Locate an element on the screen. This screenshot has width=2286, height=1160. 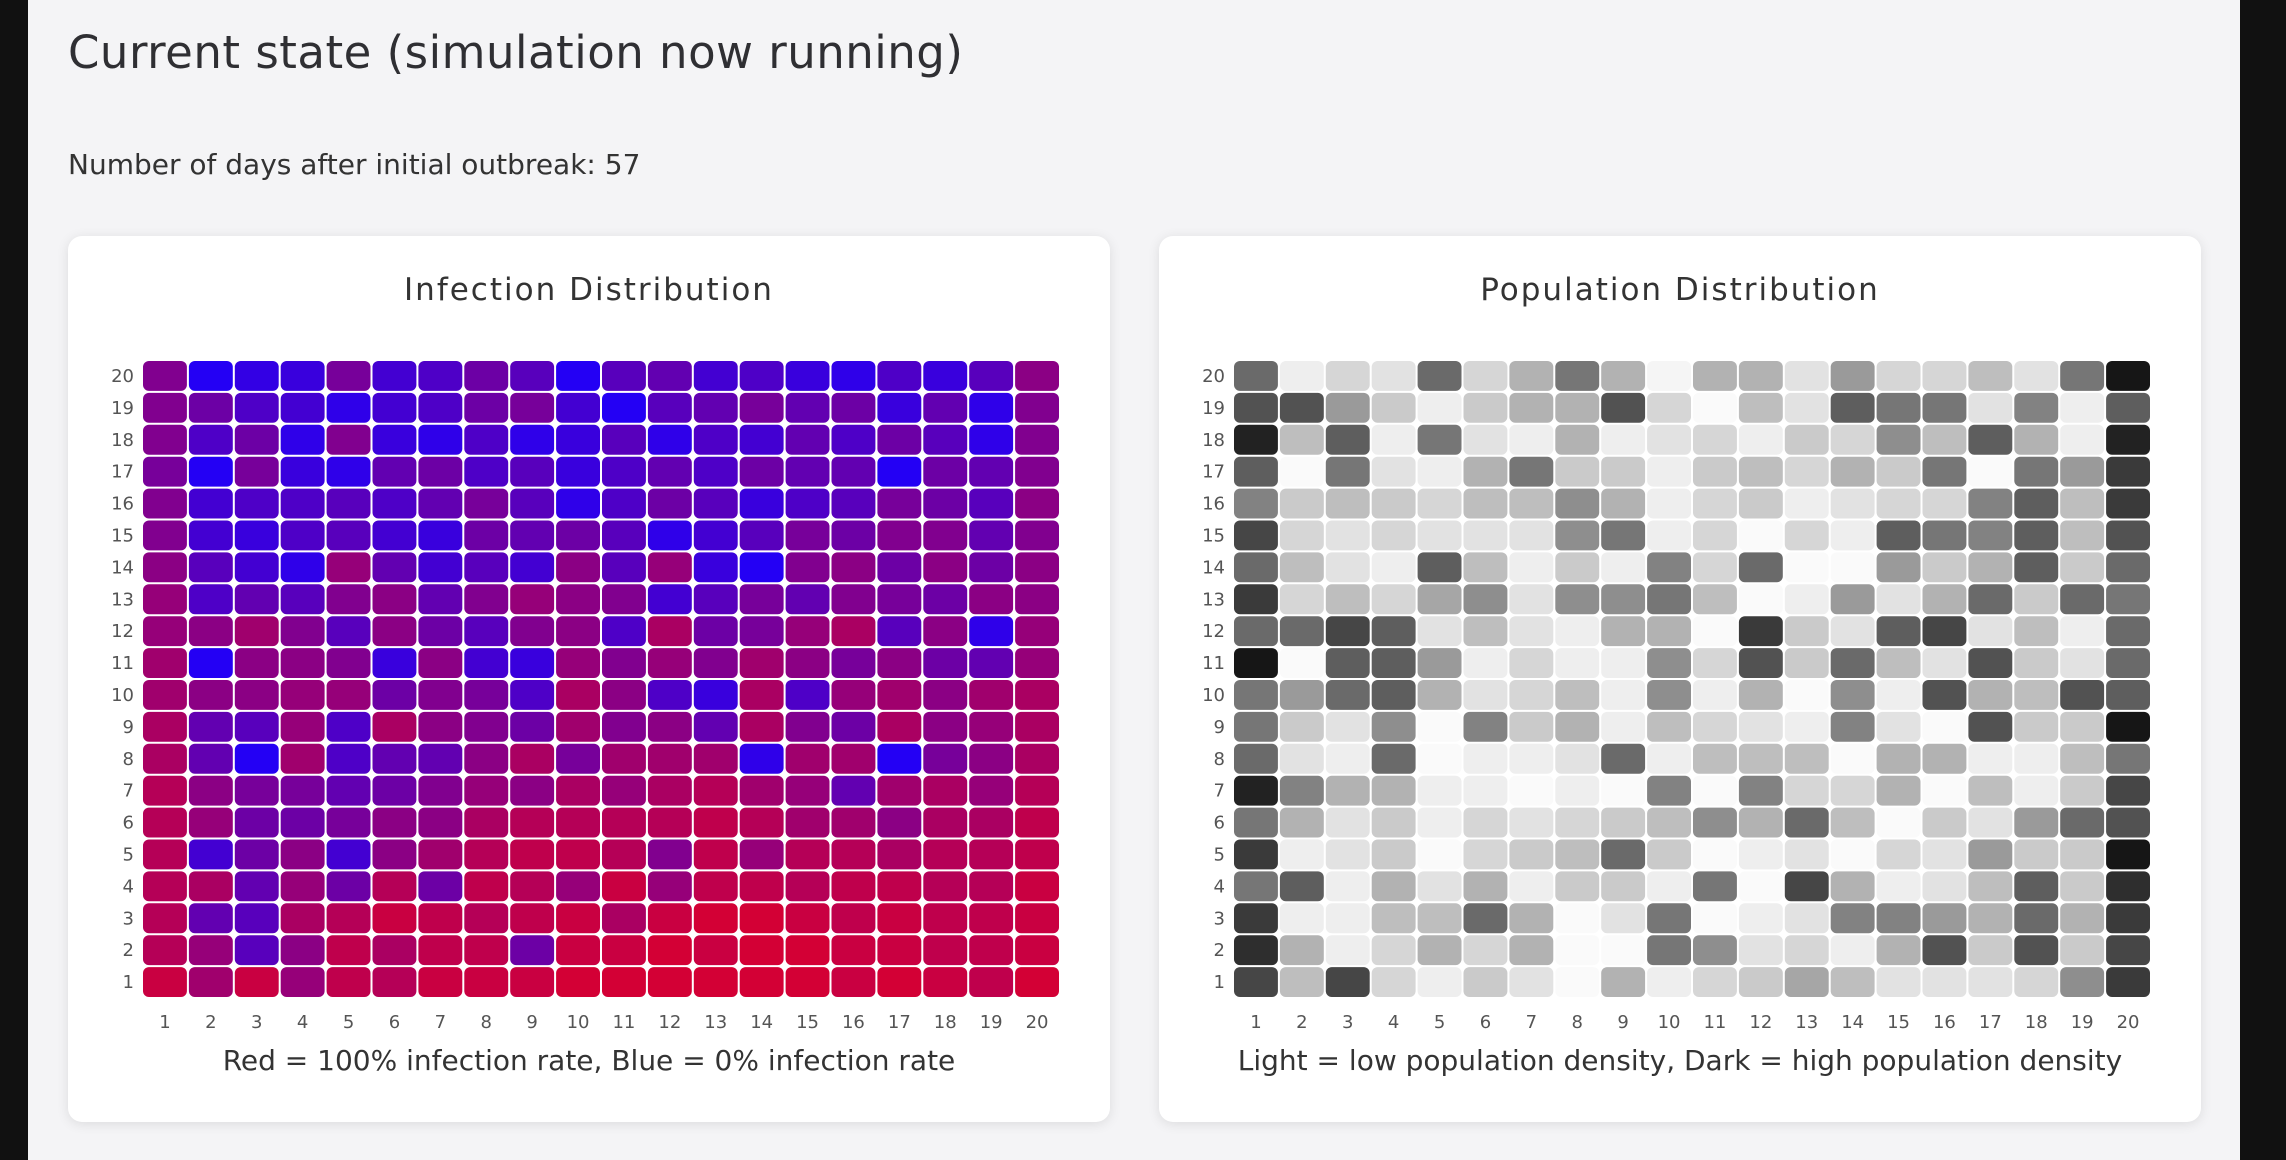
infection-heatmap-x-tick-label: 13 is located at coordinates (715, 1022).